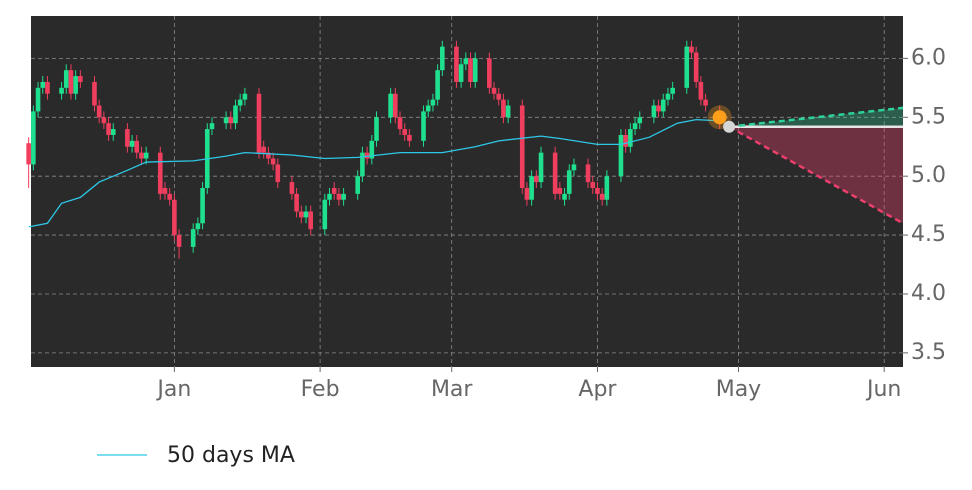  Describe the element at coordinates (928, 352) in the screenshot. I see `y-tick-label: 3.5` at that location.